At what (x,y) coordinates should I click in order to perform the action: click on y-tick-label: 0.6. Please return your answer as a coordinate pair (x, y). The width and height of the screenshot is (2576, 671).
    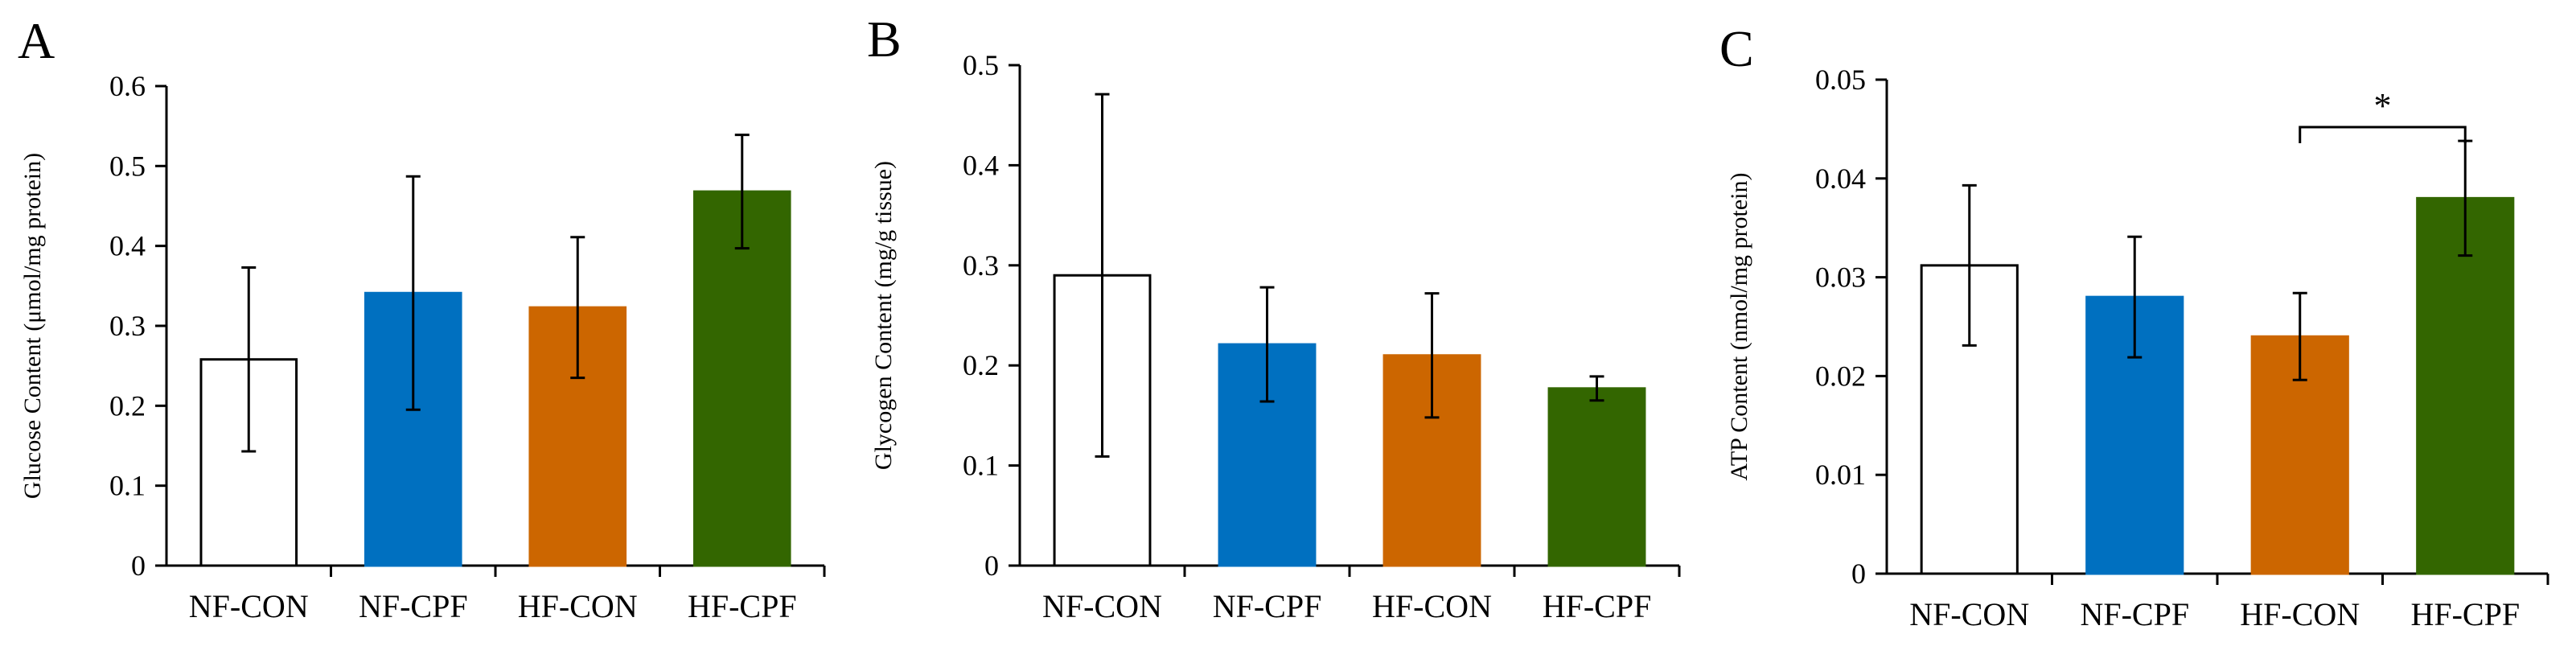
    Looking at the image, I should click on (127, 86).